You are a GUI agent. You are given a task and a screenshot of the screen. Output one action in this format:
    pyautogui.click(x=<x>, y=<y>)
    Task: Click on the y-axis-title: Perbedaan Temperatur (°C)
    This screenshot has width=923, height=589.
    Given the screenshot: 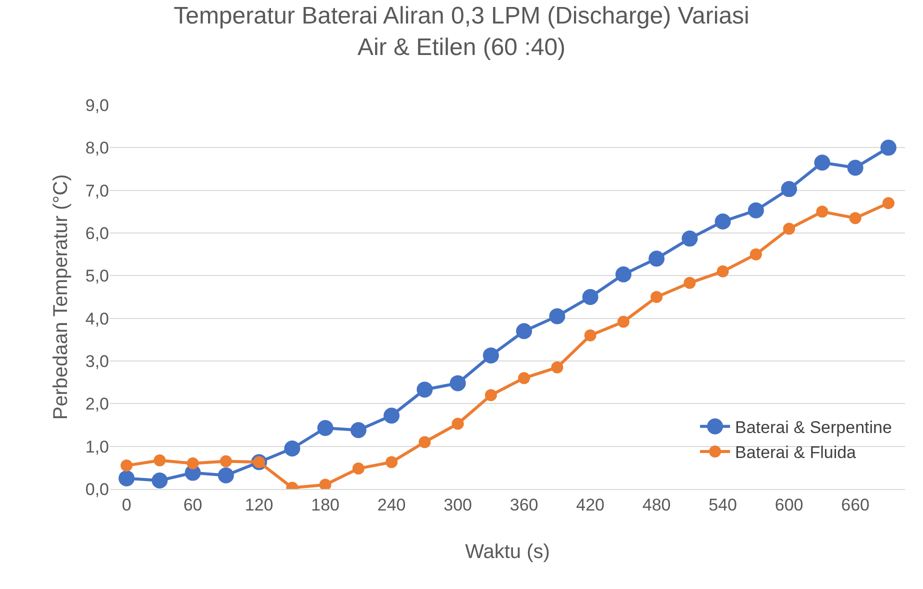 What is the action you would take?
    pyautogui.click(x=61, y=297)
    